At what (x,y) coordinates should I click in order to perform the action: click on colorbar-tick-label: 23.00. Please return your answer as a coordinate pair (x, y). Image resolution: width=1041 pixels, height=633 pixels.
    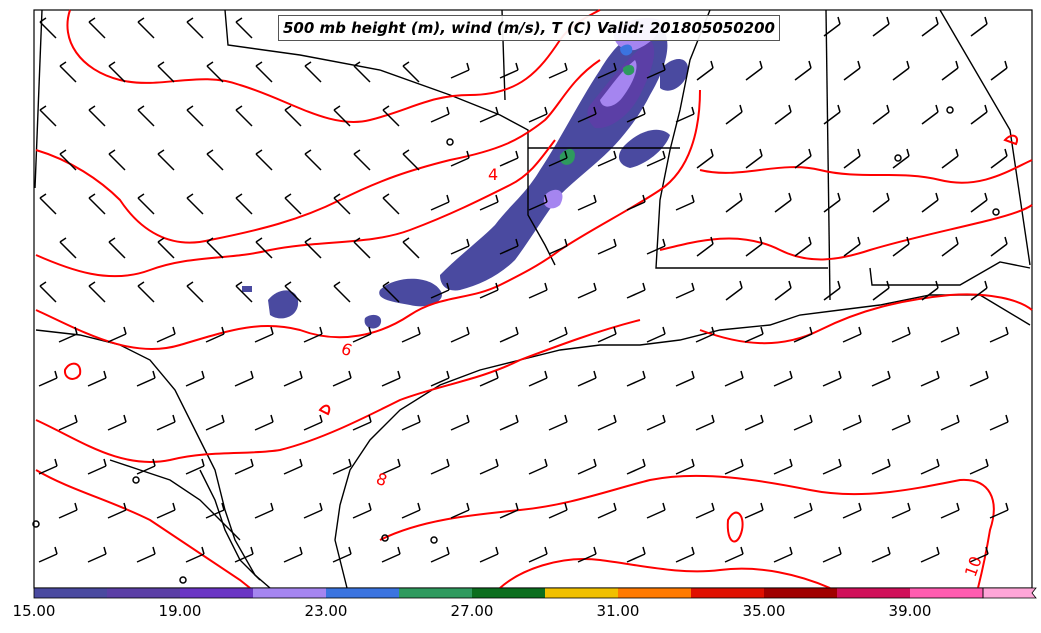
    Looking at the image, I should click on (326, 611).